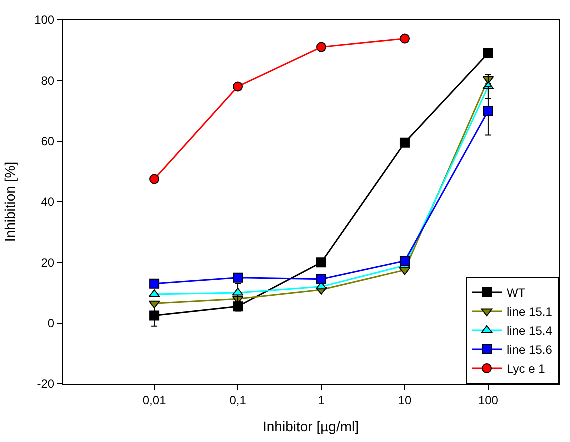 The height and width of the screenshot is (442, 570). I want to click on x-tick-label: 100, so click(488, 400).